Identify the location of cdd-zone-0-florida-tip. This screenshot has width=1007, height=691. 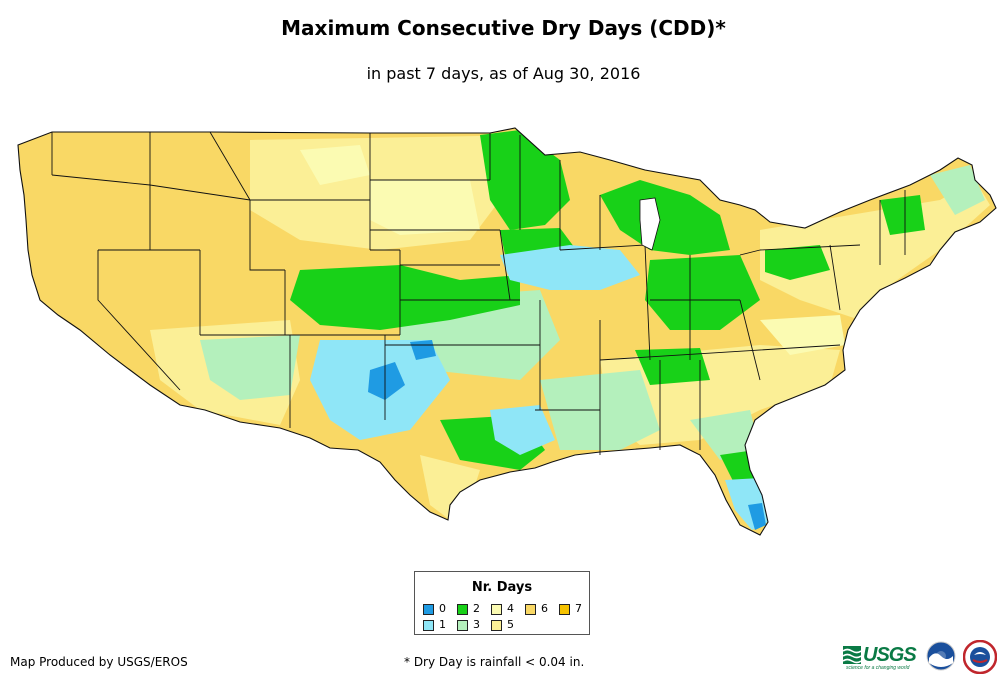
(757, 516).